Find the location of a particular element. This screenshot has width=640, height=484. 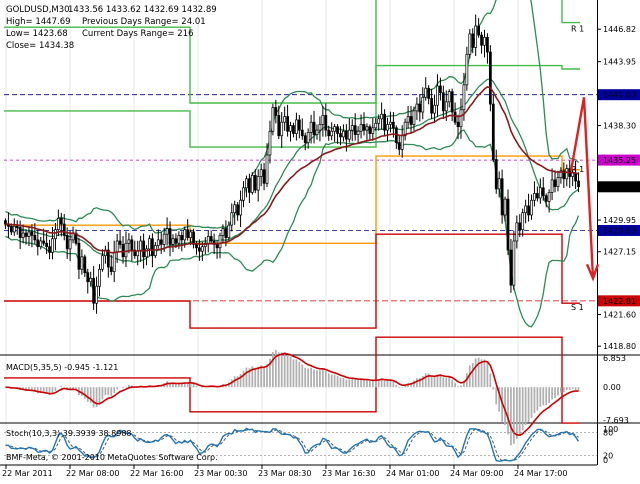

time-tick-label: 22 Mar 08:00 is located at coordinates (92, 473).